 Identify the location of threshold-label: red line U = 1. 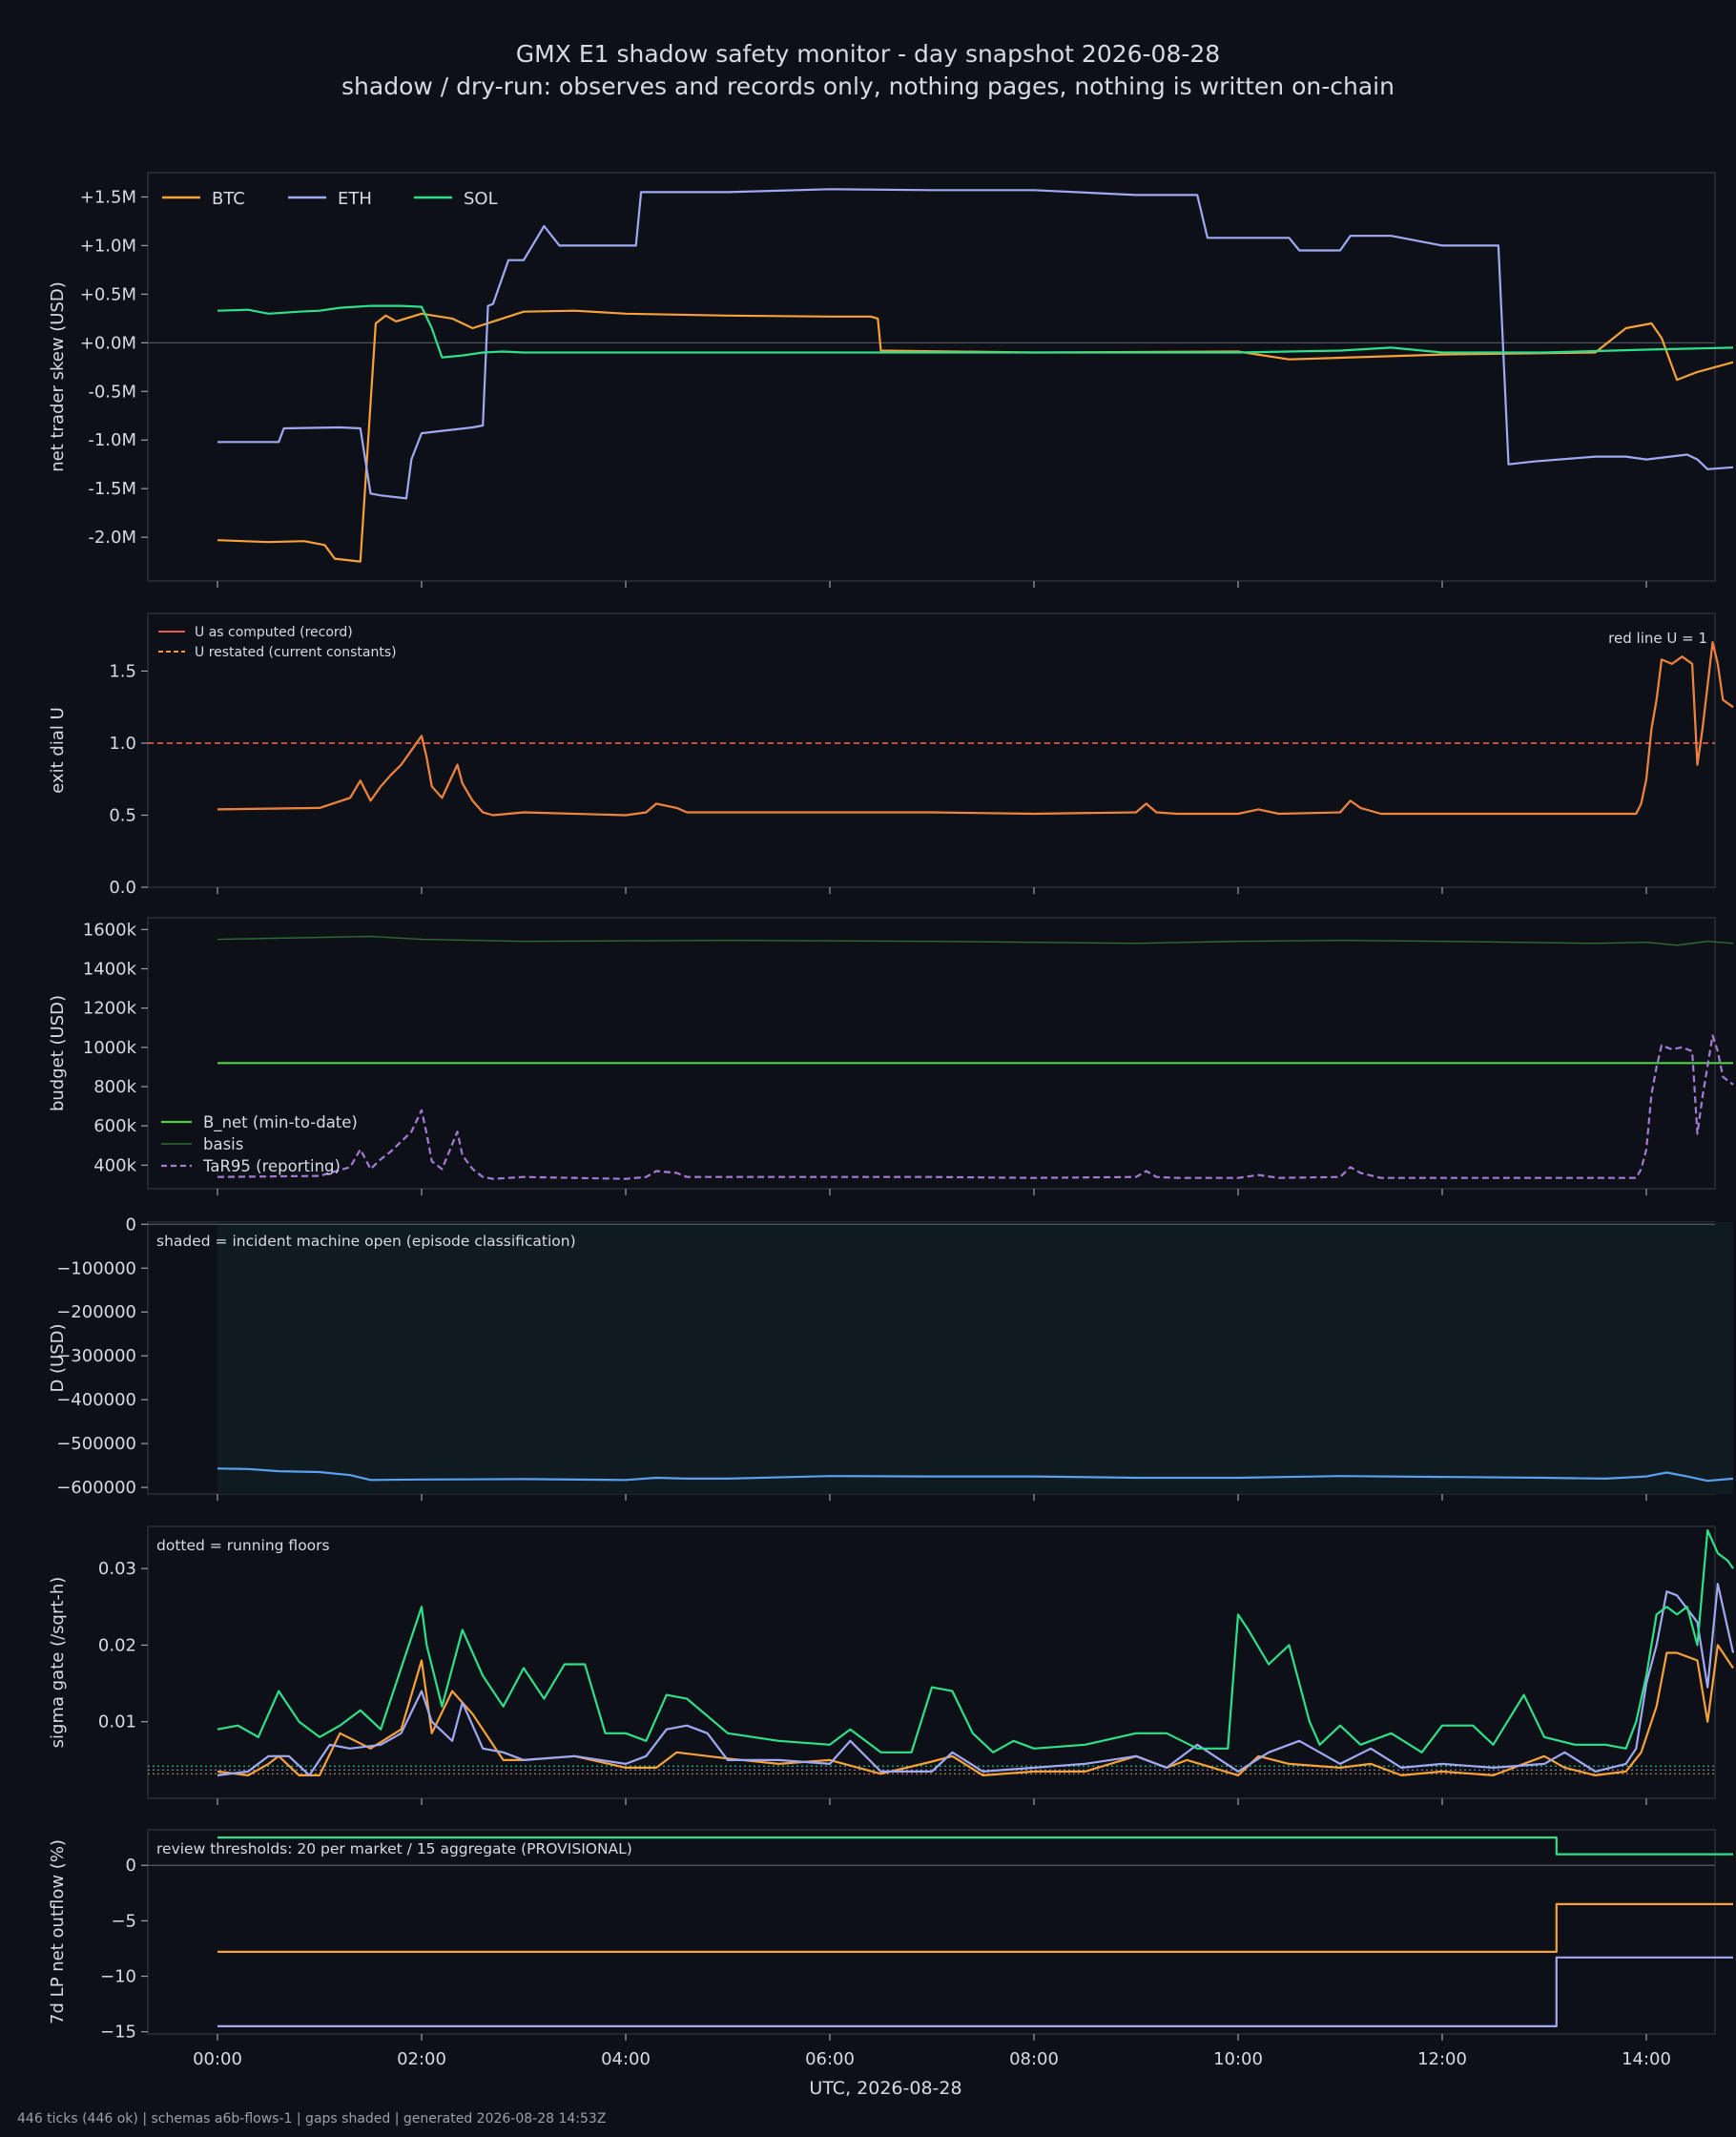
(1657, 638).